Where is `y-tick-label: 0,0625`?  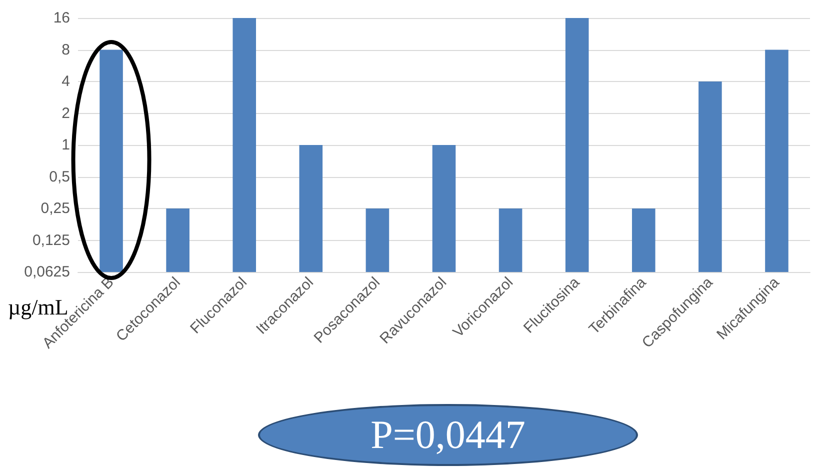 y-tick-label: 0,0625 is located at coordinates (47, 272).